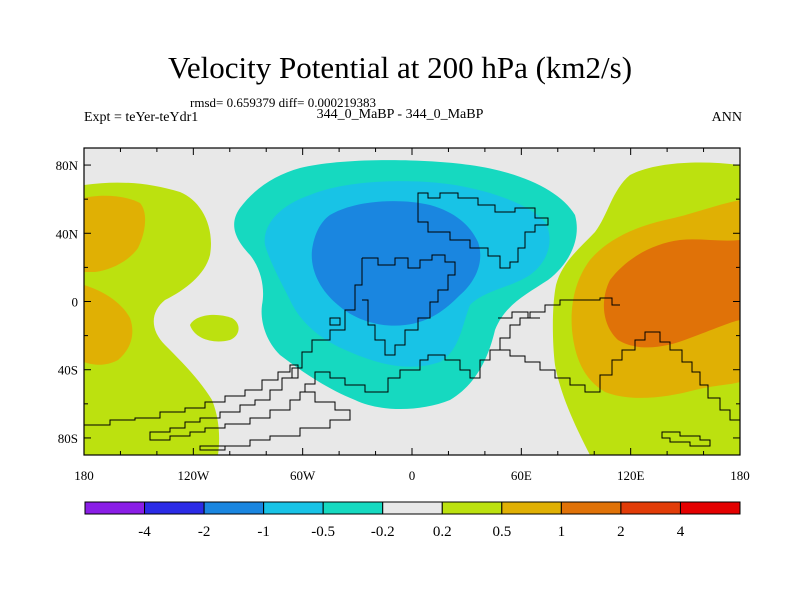 The image size is (800, 600). What do you see at coordinates (335, 321) in the screenshot?
I see `coastline-small-island` at bounding box center [335, 321].